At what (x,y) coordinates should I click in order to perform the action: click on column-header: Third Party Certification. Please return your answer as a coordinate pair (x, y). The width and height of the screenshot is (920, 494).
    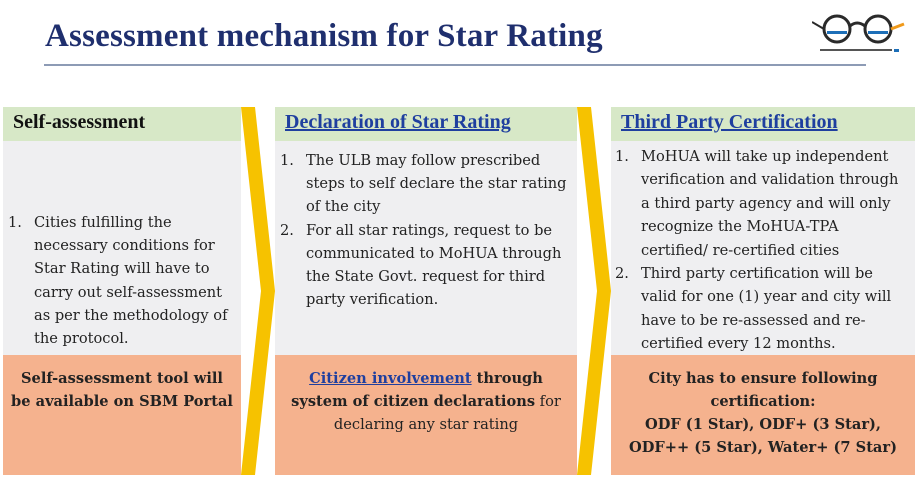
    Looking at the image, I should click on (763, 124).